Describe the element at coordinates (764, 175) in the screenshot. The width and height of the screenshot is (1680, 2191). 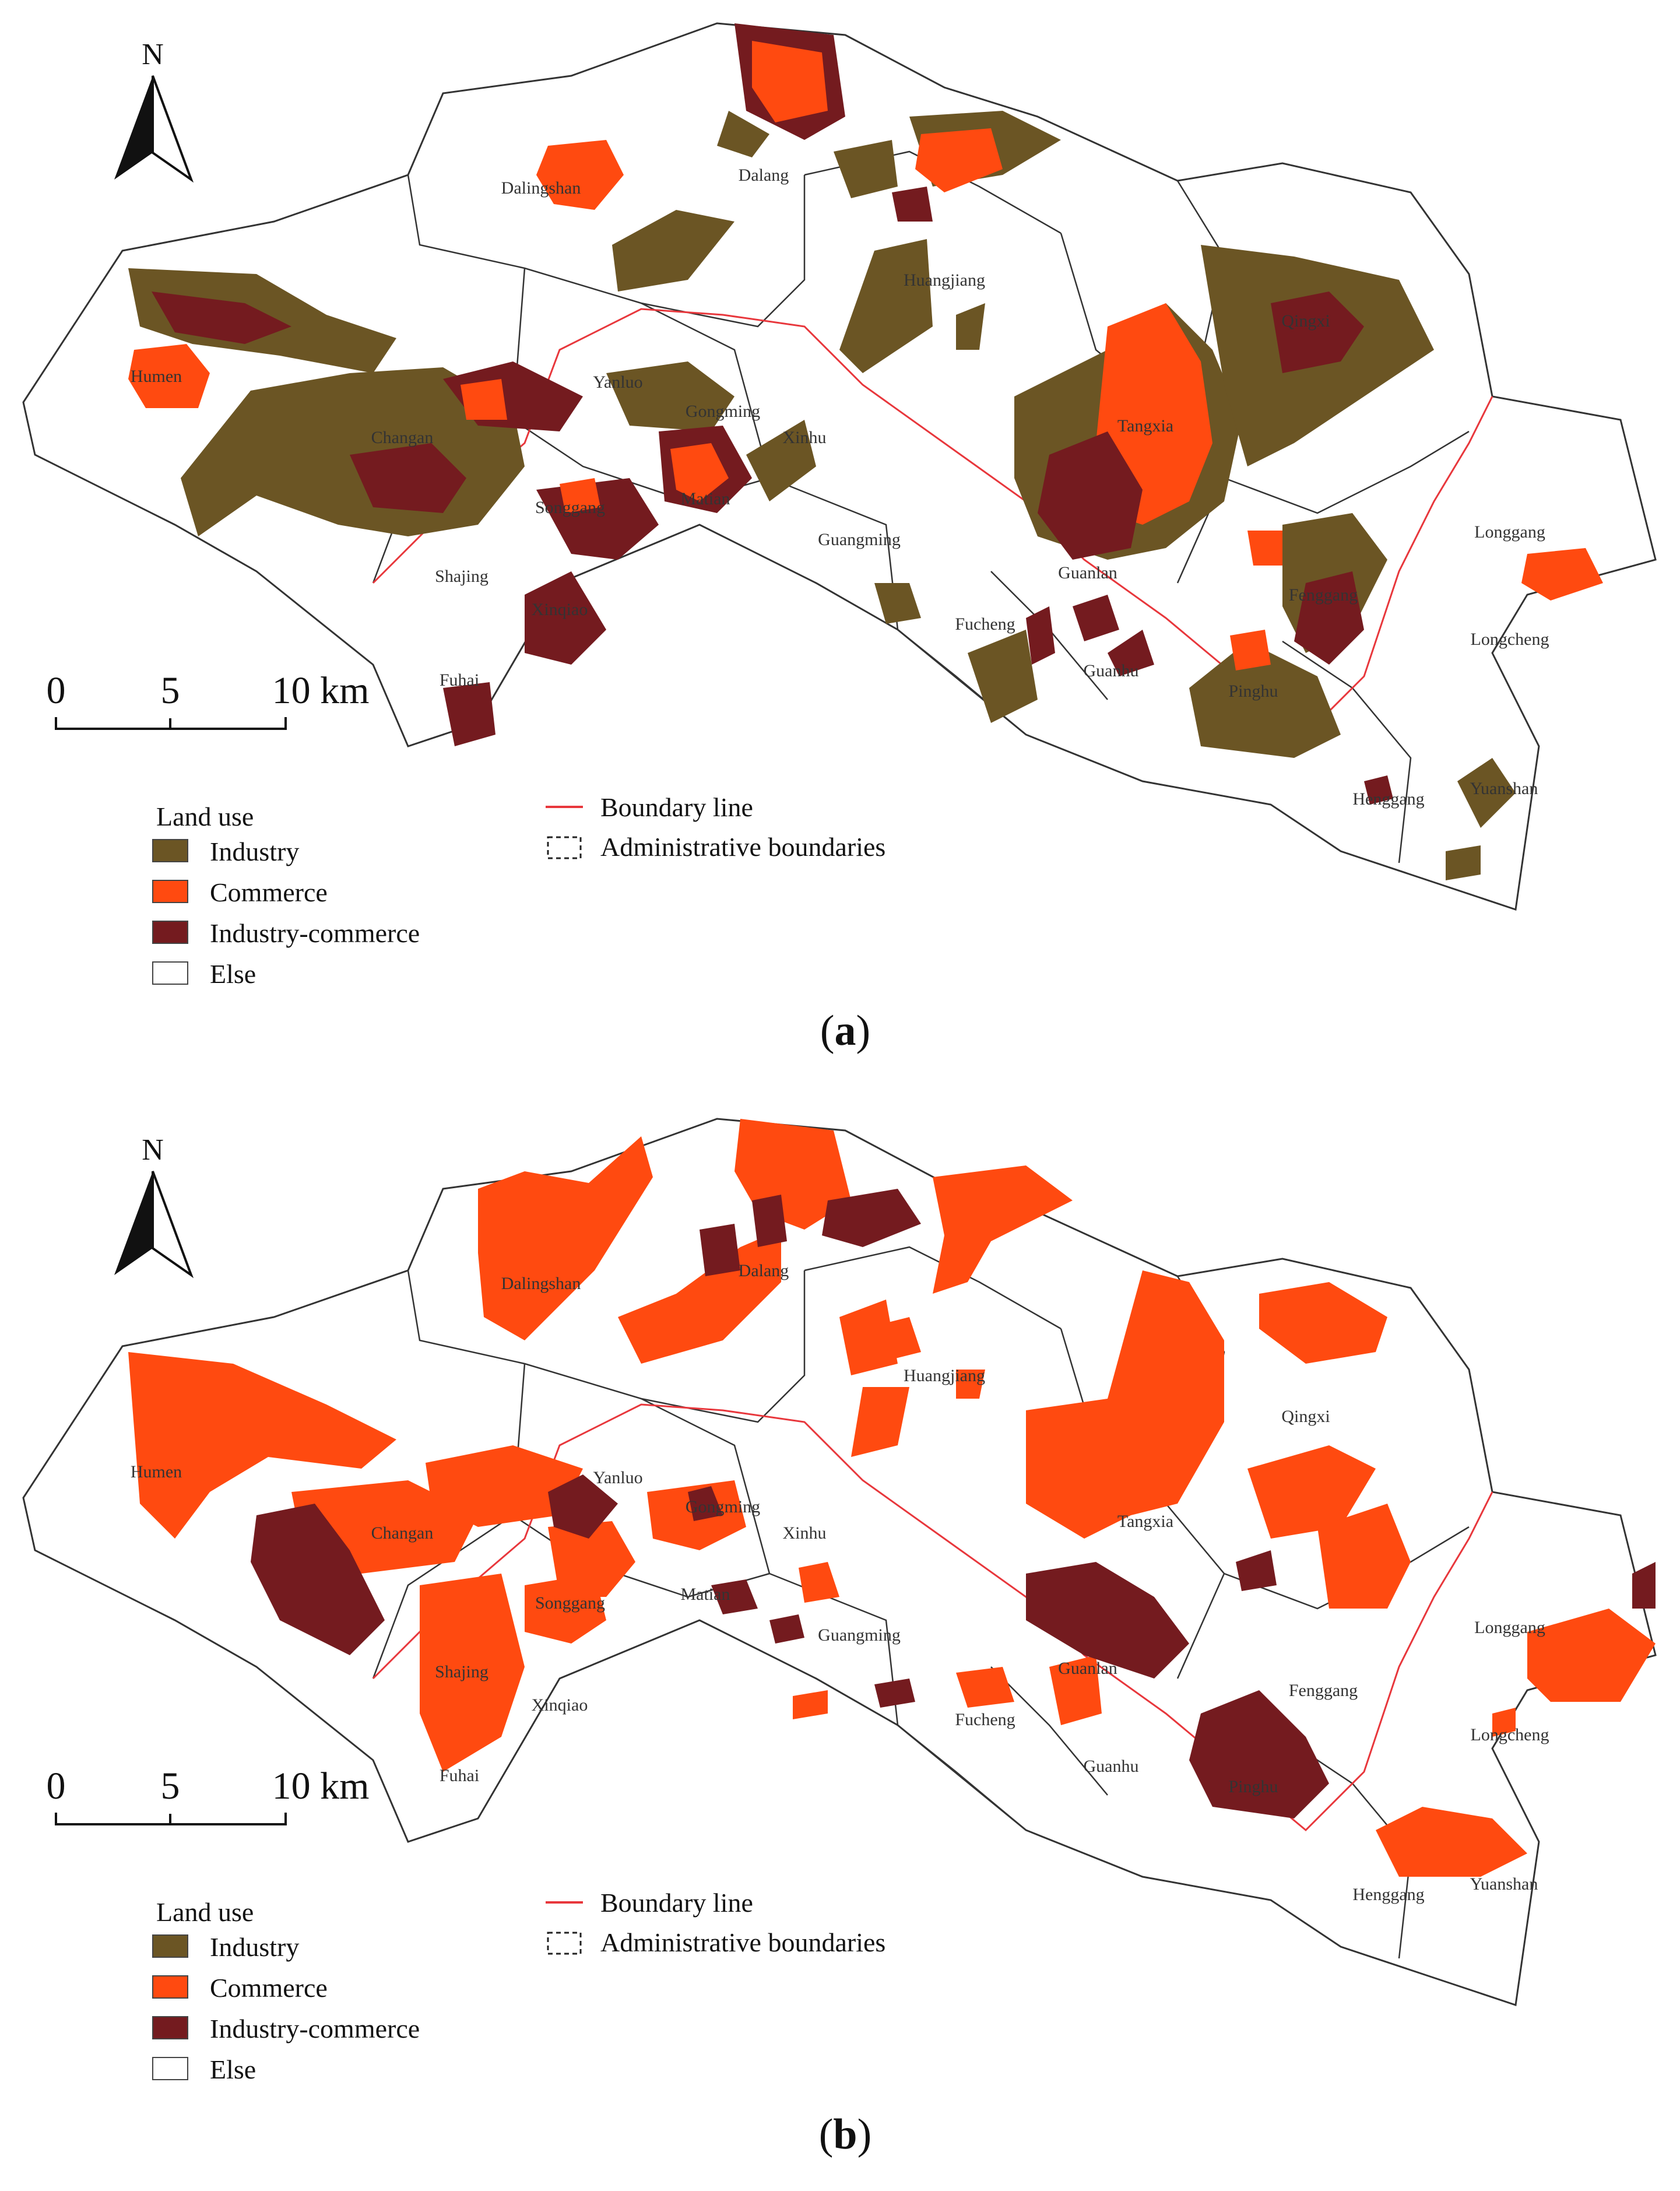
I see `label-dalang: Dalang` at that location.